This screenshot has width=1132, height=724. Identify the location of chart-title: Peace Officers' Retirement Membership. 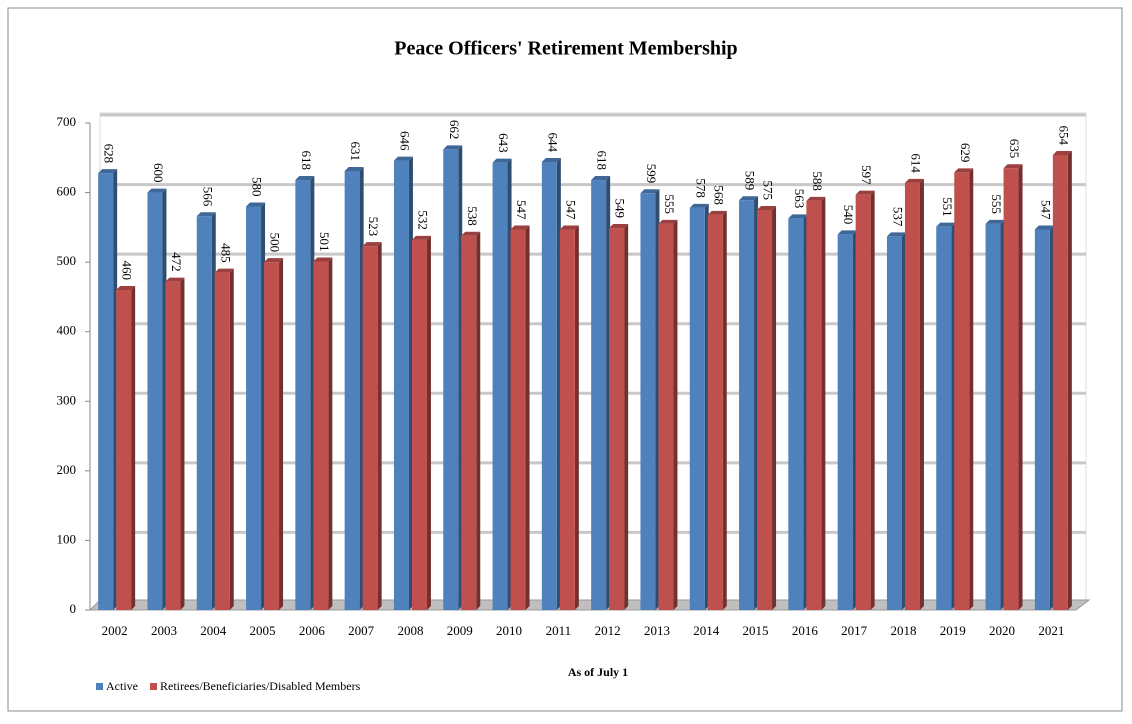
(565, 49).